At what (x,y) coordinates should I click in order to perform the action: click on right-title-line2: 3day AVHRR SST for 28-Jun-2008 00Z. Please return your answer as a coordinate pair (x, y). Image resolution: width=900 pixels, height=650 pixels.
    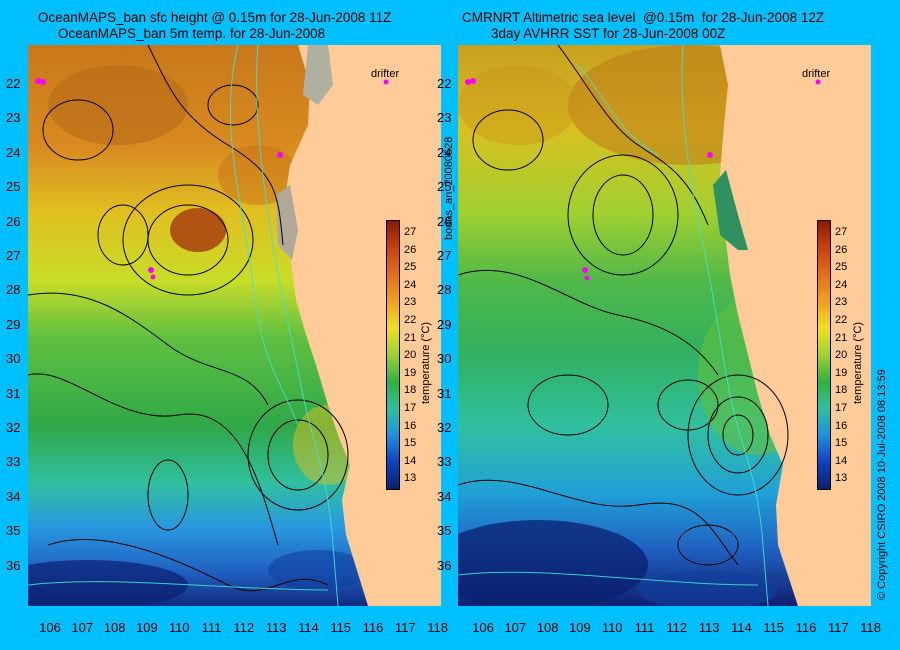
    Looking at the image, I should click on (608, 33).